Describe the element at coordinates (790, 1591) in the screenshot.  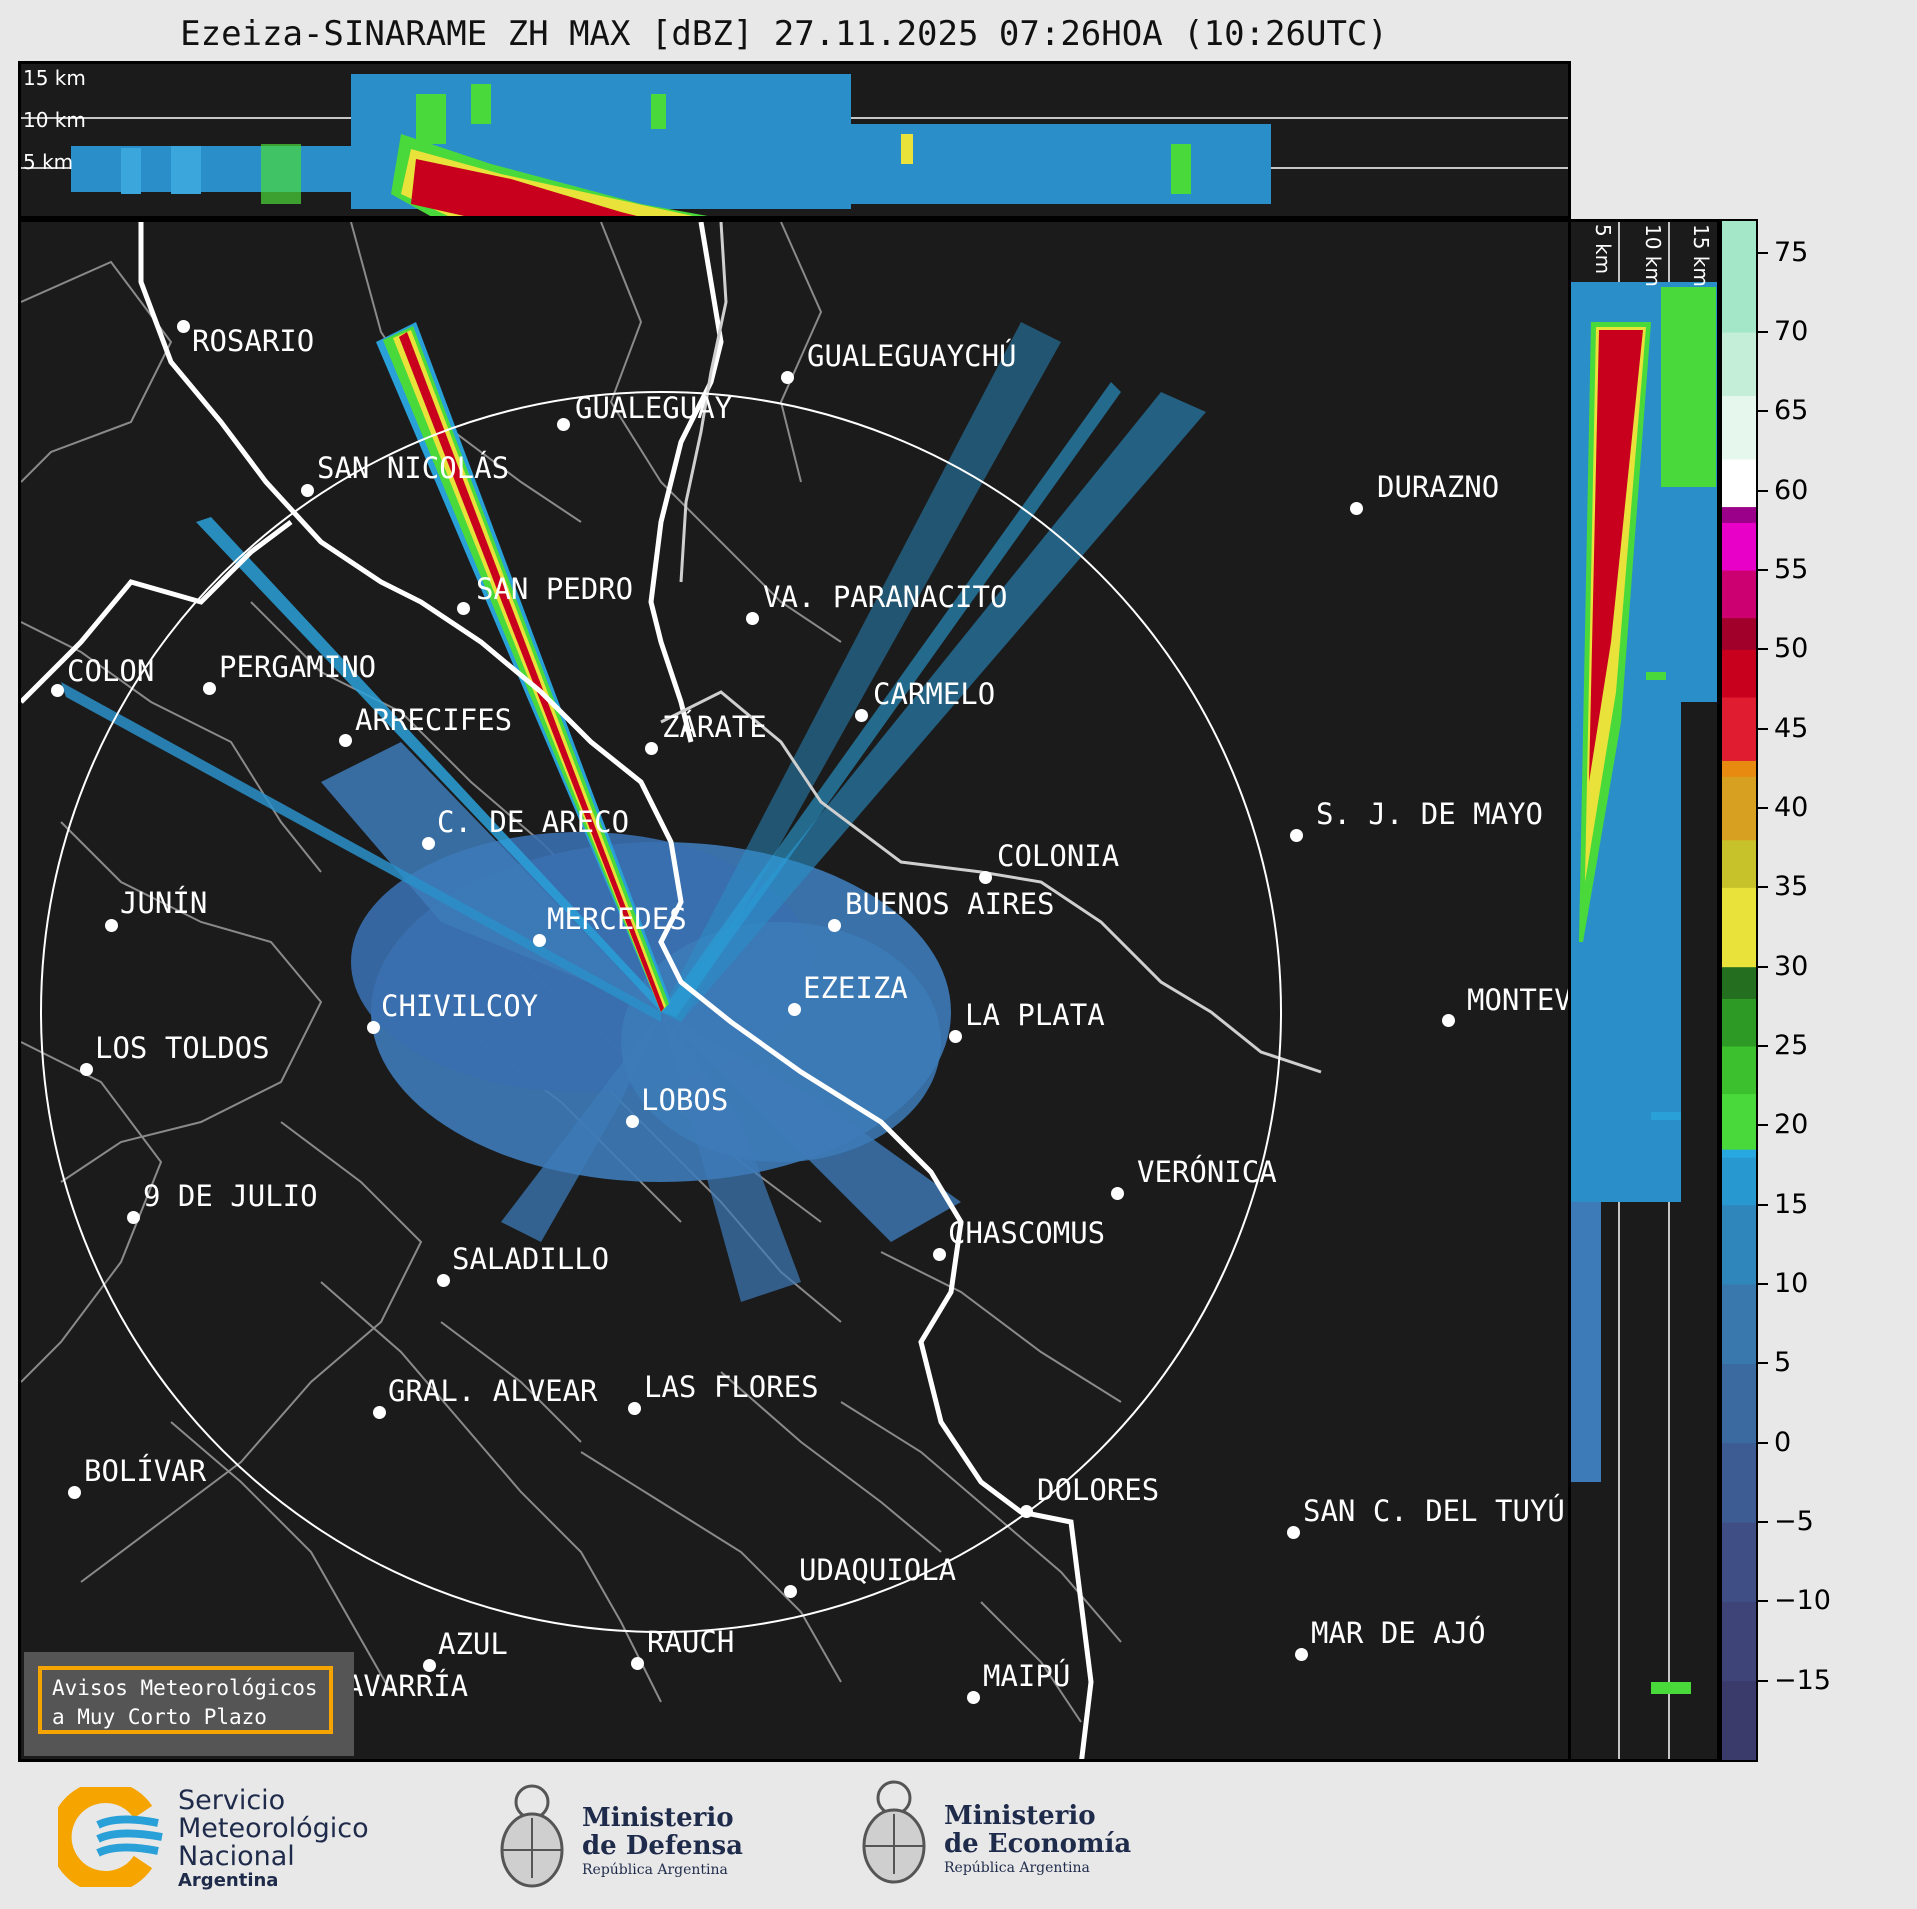
I see `city-dot-udaquiola` at that location.